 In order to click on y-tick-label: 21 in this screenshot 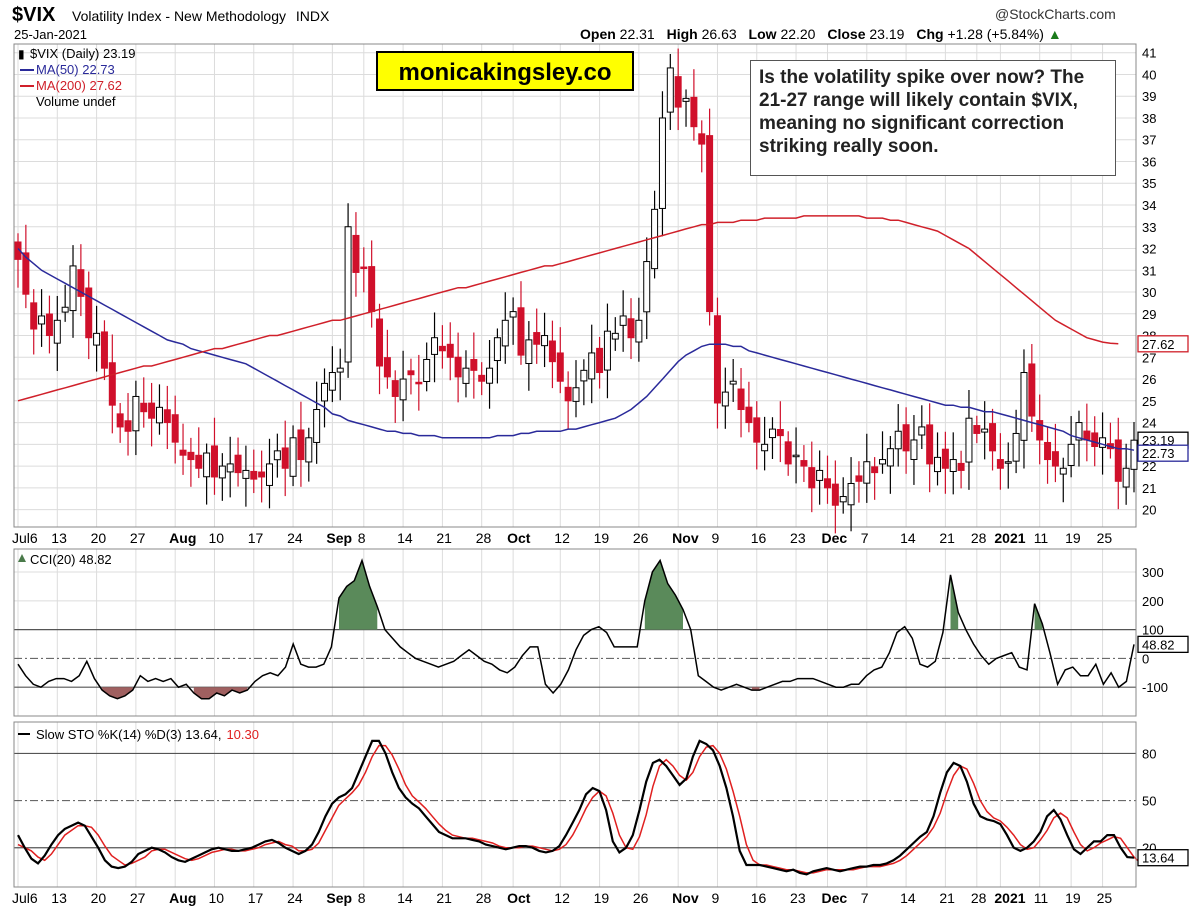, I will do `click(1149, 488)`.